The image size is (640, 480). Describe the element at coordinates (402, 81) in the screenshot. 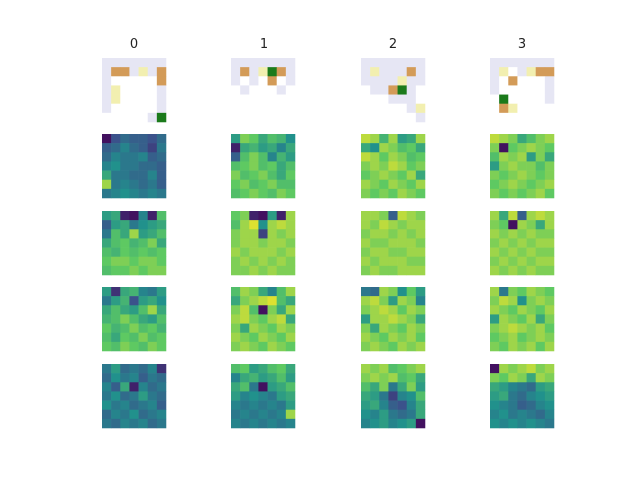

I see `layout-cell-goal` at that location.